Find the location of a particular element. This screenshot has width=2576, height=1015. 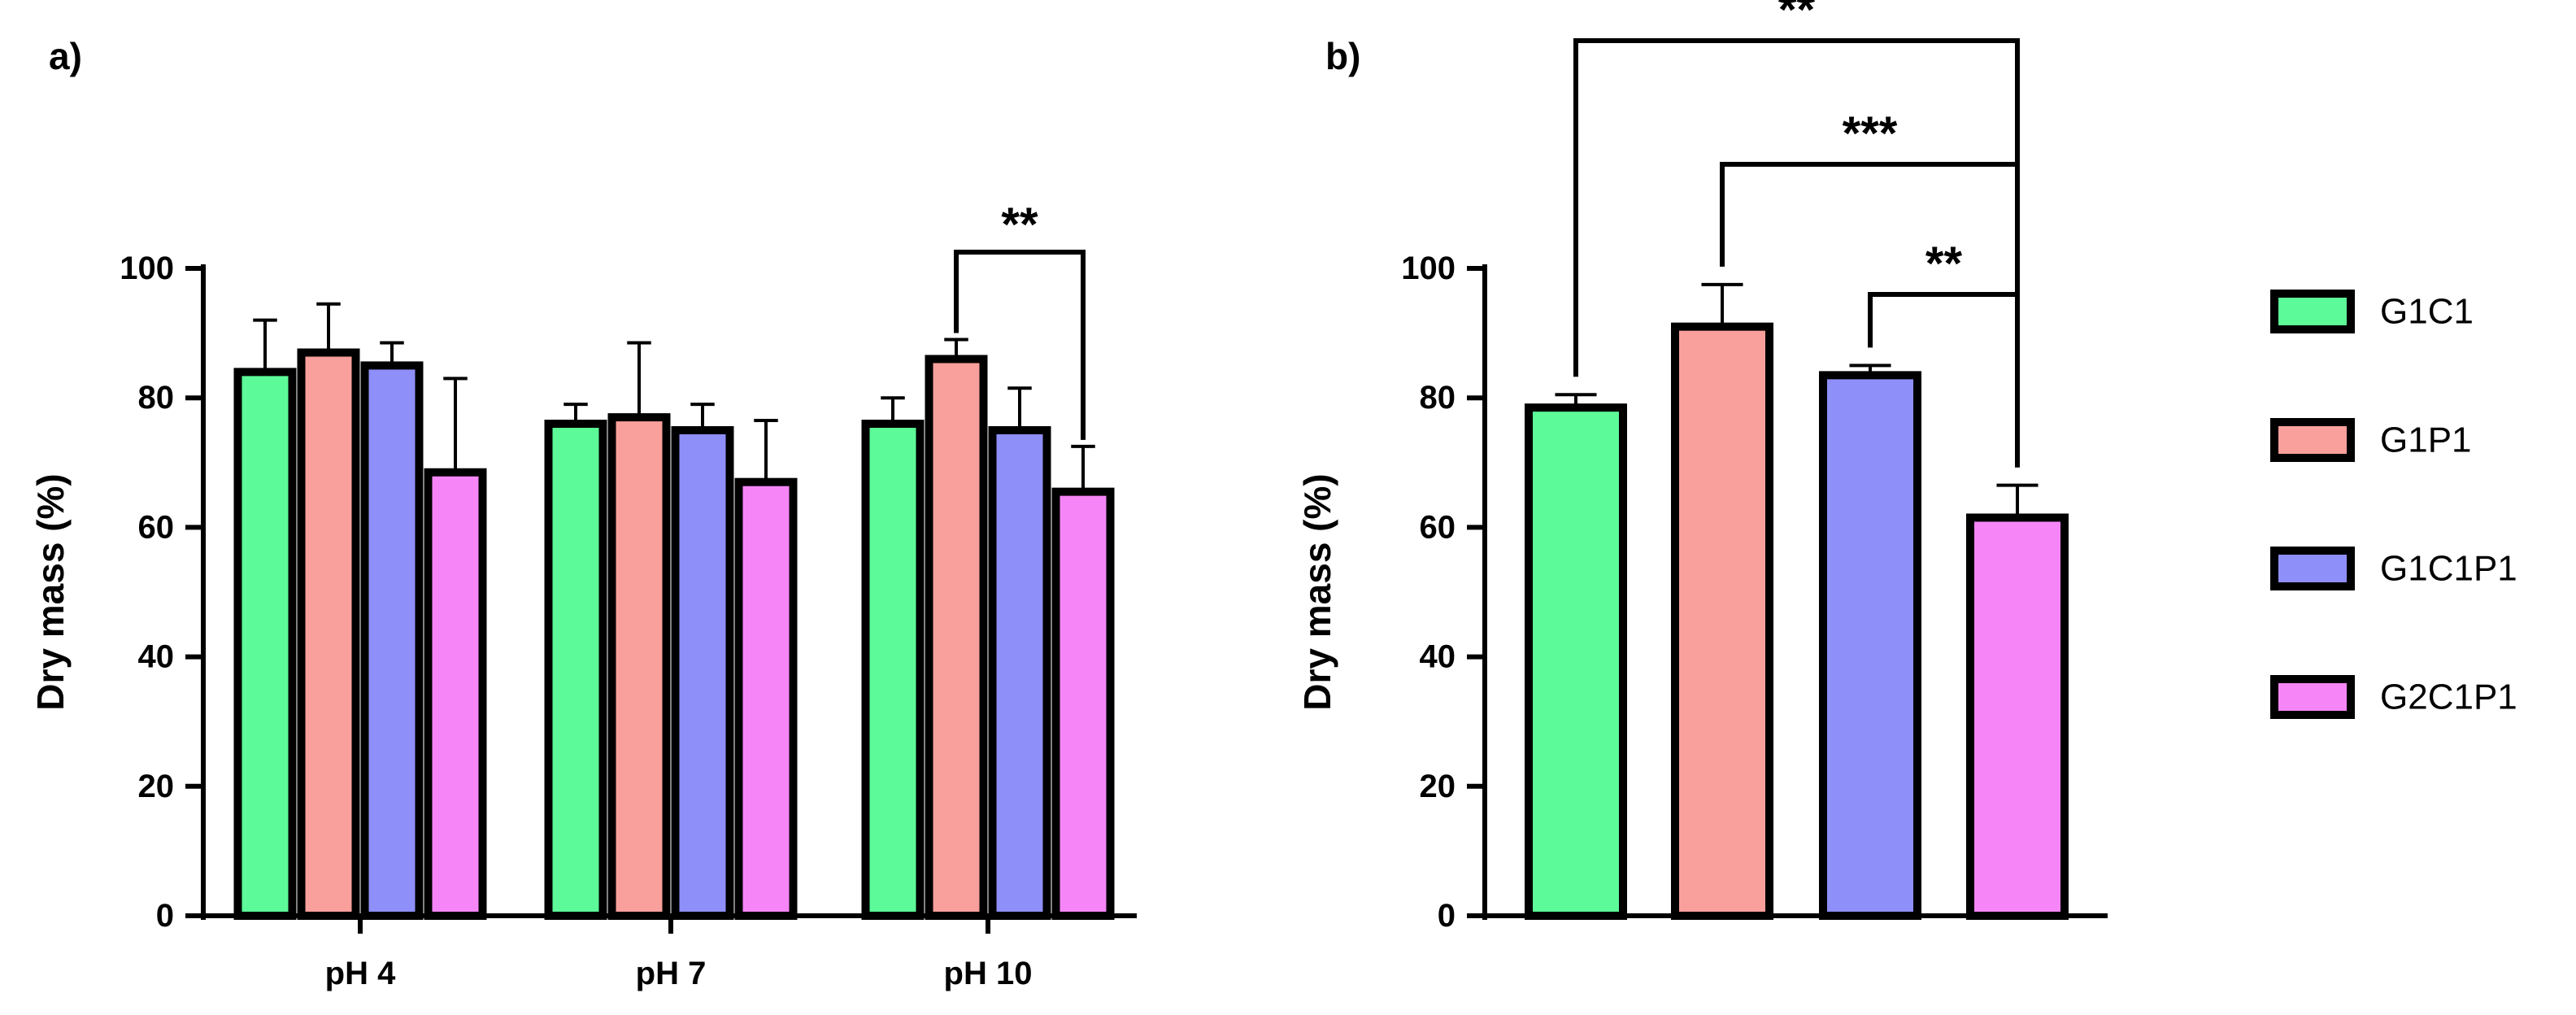

legend-label: G1C1P1 is located at coordinates (2448, 569).